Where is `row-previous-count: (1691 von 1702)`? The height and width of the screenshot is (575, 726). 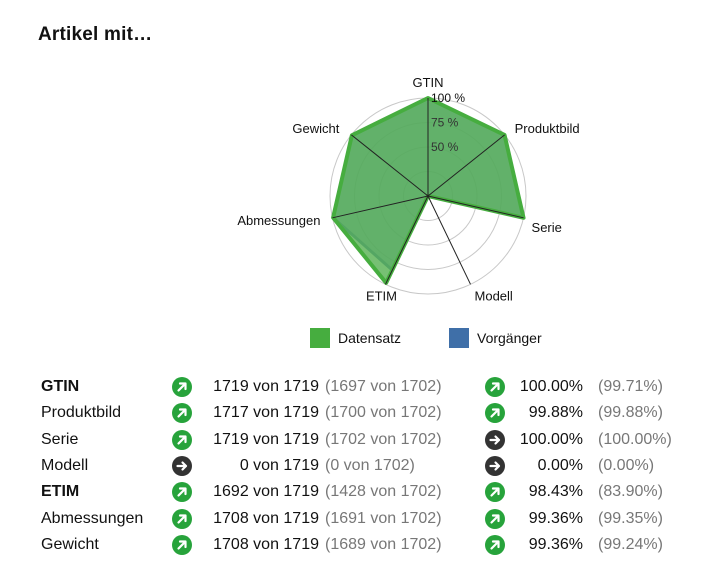
row-previous-count: (1691 von 1702) is located at coordinates (383, 518).